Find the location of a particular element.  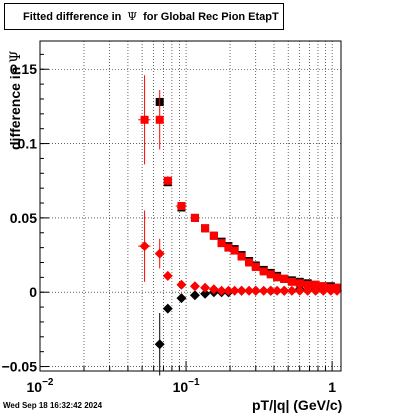

y-axis-label-text: difference in is located at coordinates (15, 108).